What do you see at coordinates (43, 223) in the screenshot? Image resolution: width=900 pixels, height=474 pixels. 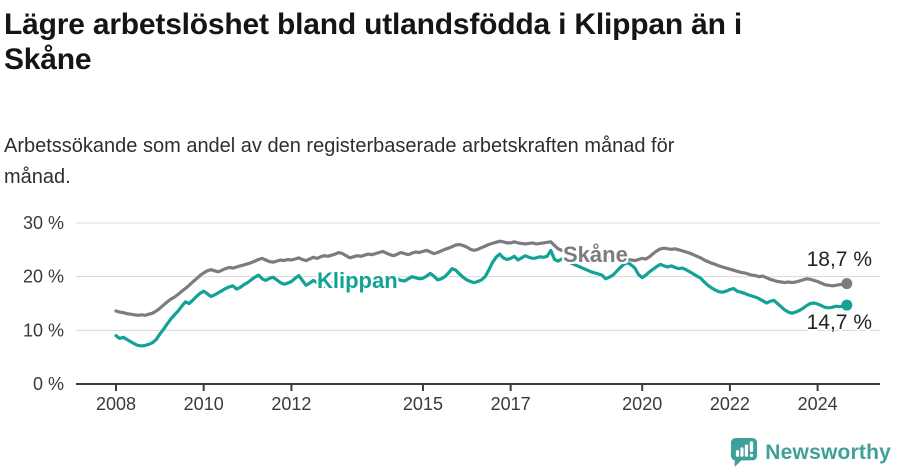 I see `y-tick-label-30: 30 %` at bounding box center [43, 223].